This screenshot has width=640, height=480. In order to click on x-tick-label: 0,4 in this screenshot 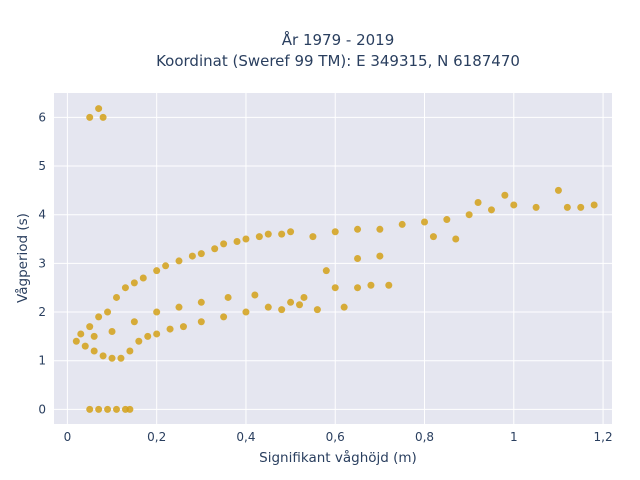, I will do `click(245, 437)`.